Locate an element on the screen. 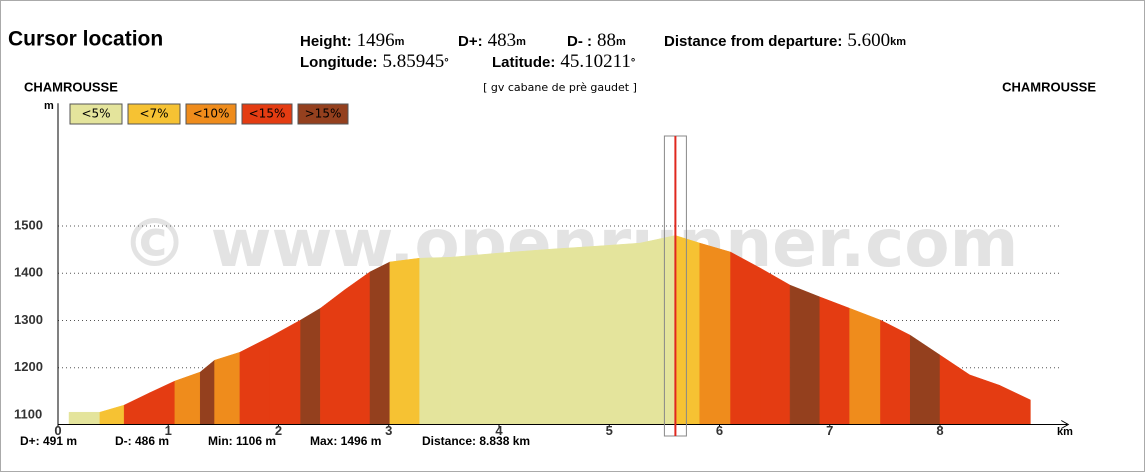 The height and width of the screenshot is (472, 1145). stat: Distance: 8.838 km is located at coordinates (476, 441).